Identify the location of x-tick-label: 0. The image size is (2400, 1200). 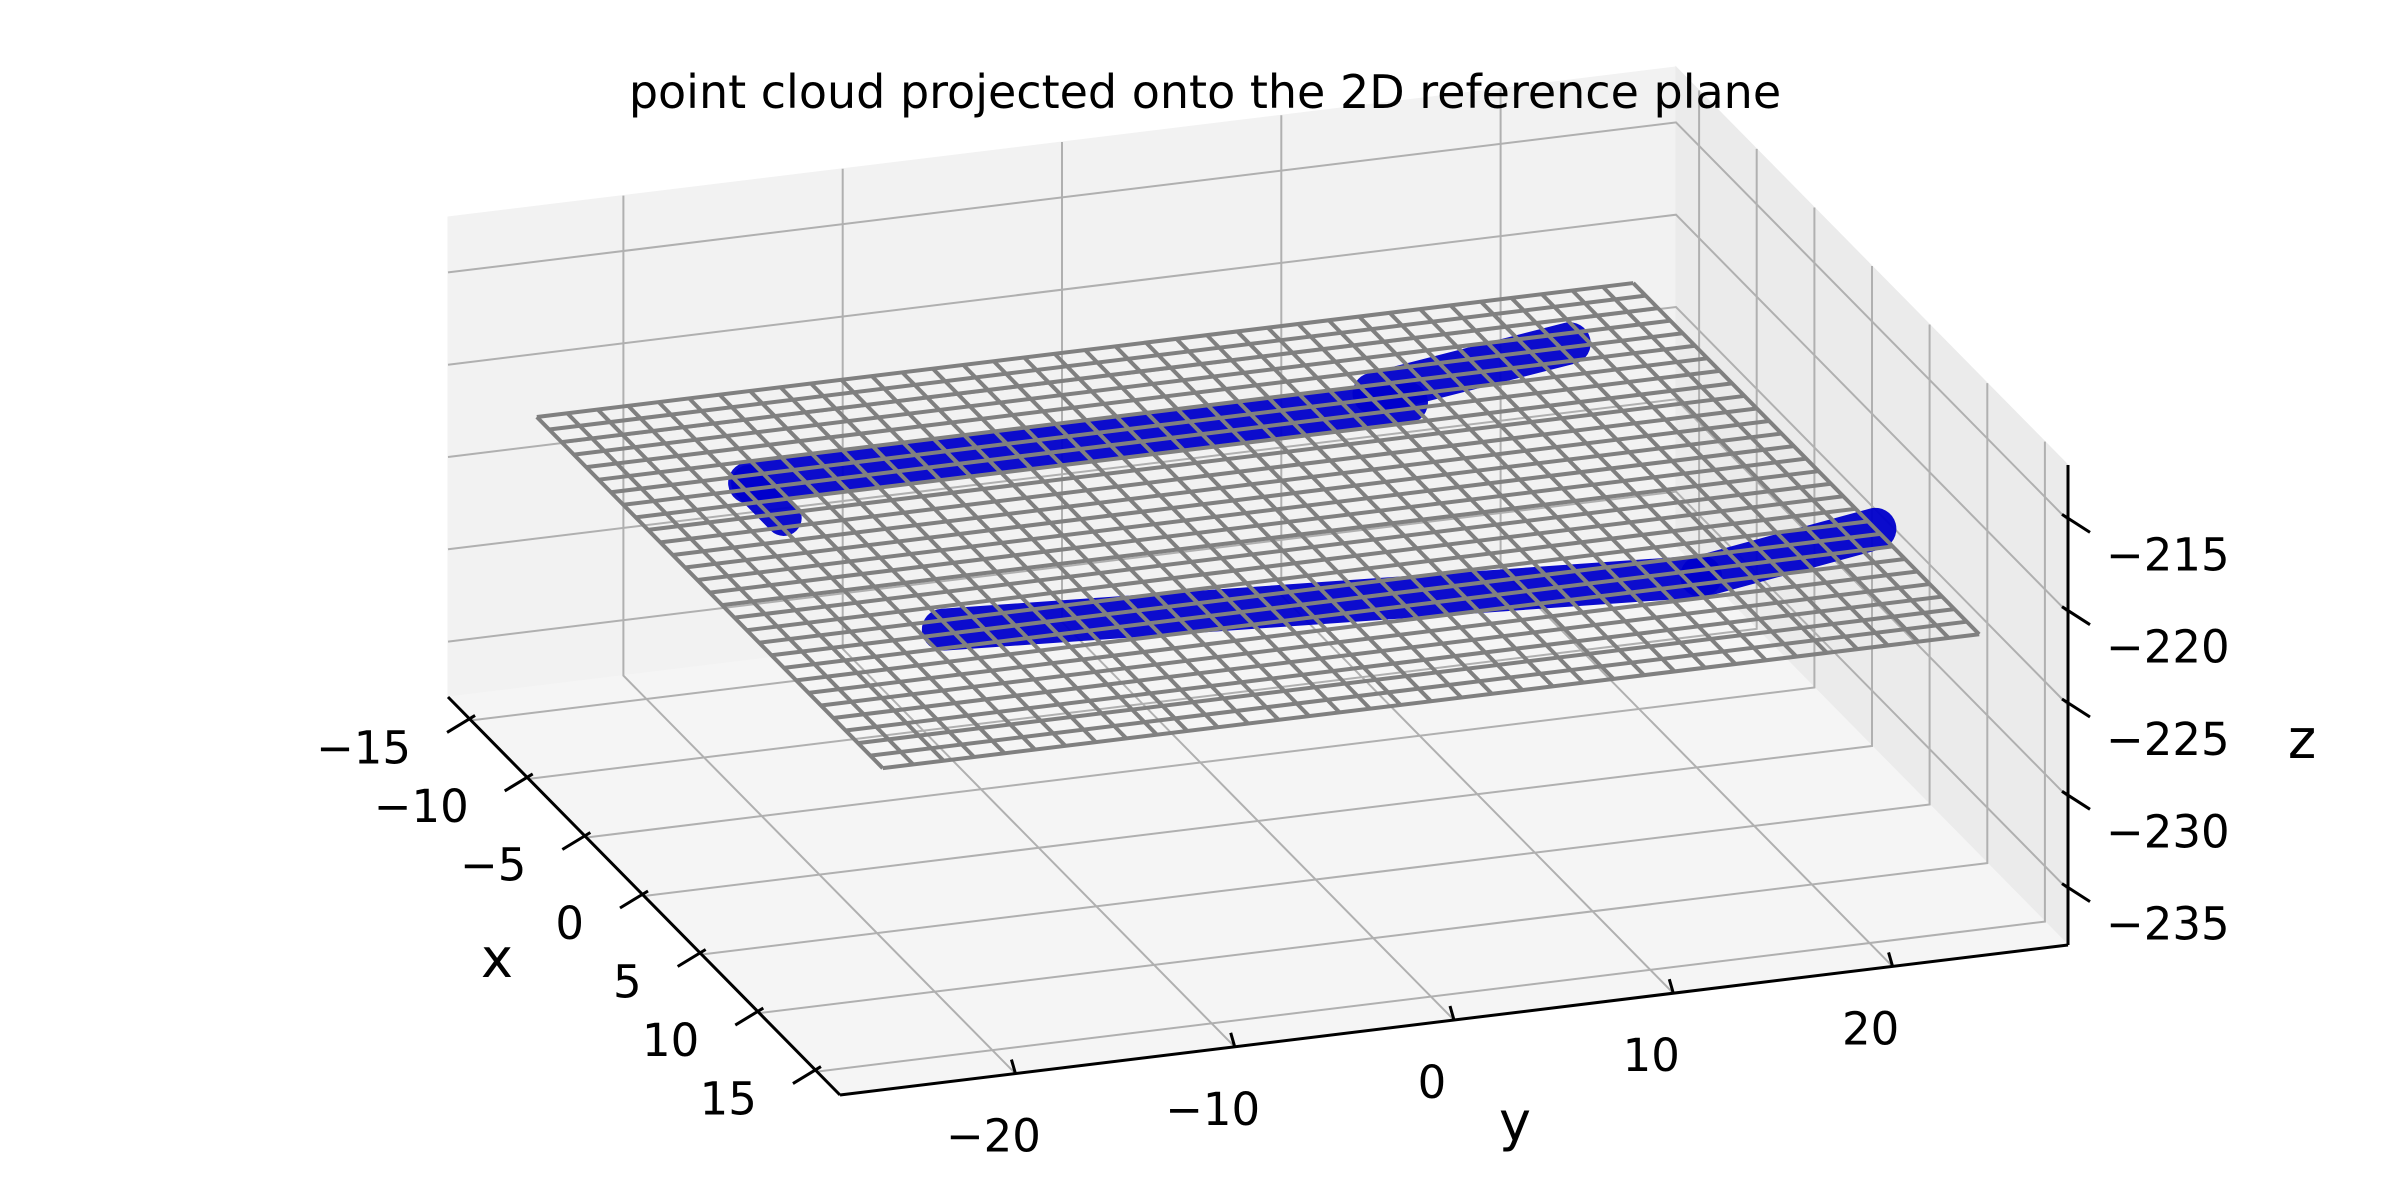
(569, 923).